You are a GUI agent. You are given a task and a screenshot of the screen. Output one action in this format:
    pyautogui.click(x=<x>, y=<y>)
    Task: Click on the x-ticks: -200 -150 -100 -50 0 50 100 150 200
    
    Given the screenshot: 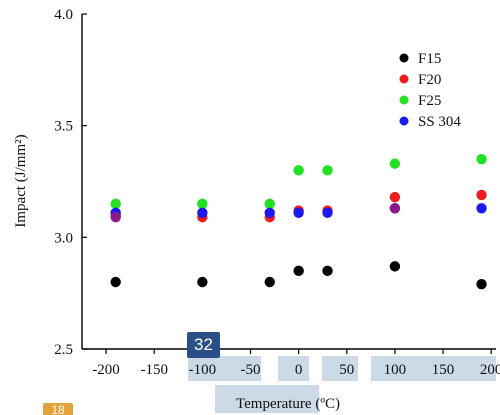 What is the action you would take?
    pyautogui.click(x=296, y=363)
    